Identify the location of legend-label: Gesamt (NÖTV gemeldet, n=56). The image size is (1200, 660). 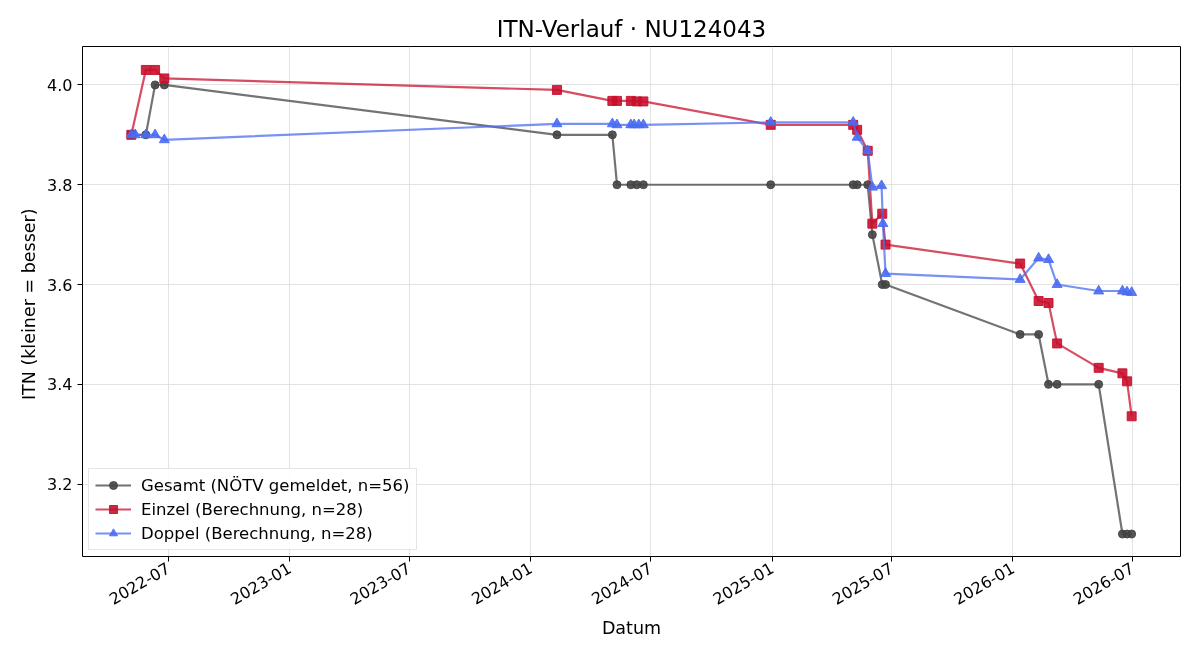
(275, 485).